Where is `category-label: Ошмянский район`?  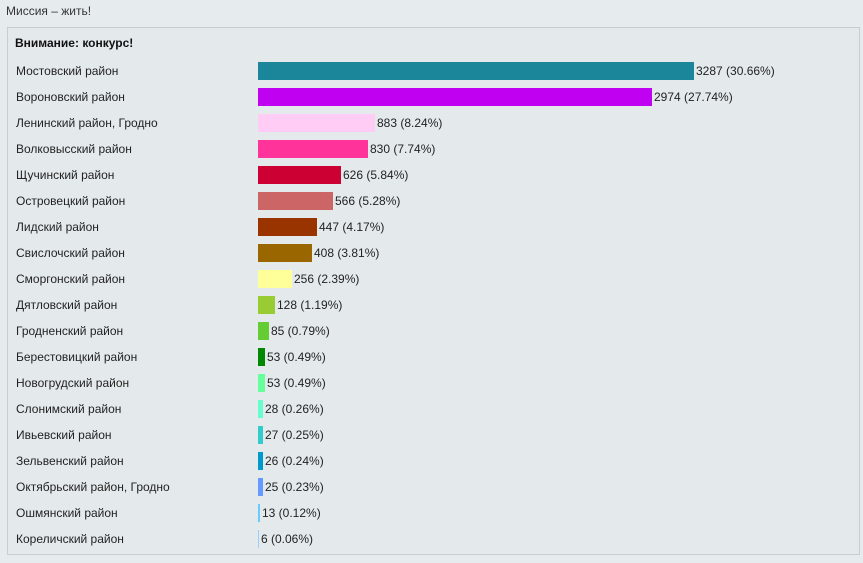 category-label: Ошмянский район is located at coordinates (67, 513).